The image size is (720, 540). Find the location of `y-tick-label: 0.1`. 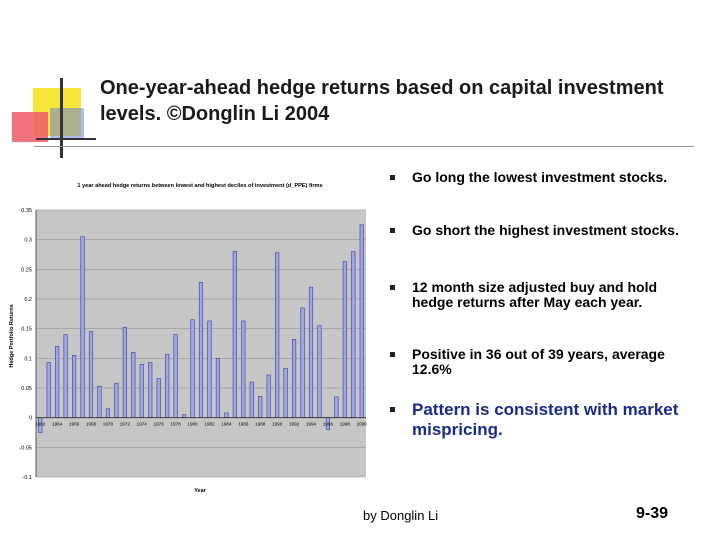

y-tick-label: 0.1 is located at coordinates (28, 359).